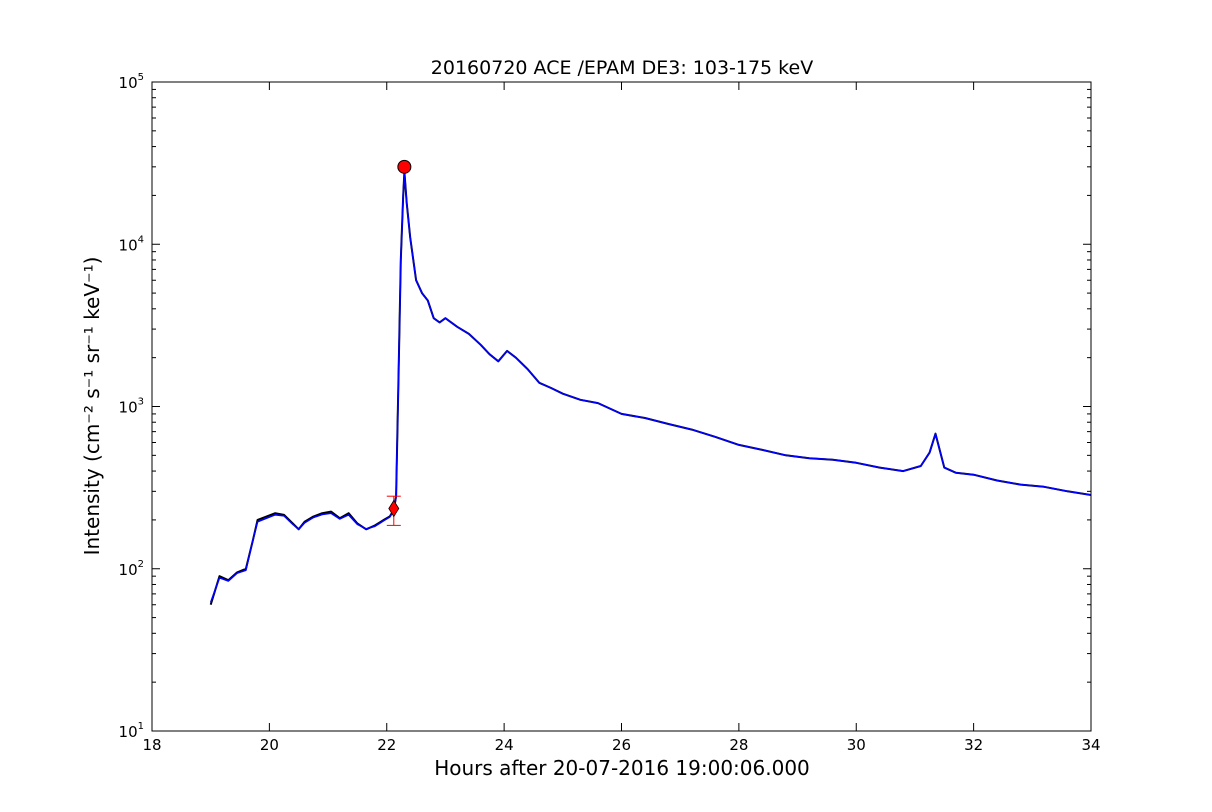  Describe the element at coordinates (622, 768) in the screenshot. I see `x-axis-label: Hours after 20-07-2016 19:00:06.000` at that location.